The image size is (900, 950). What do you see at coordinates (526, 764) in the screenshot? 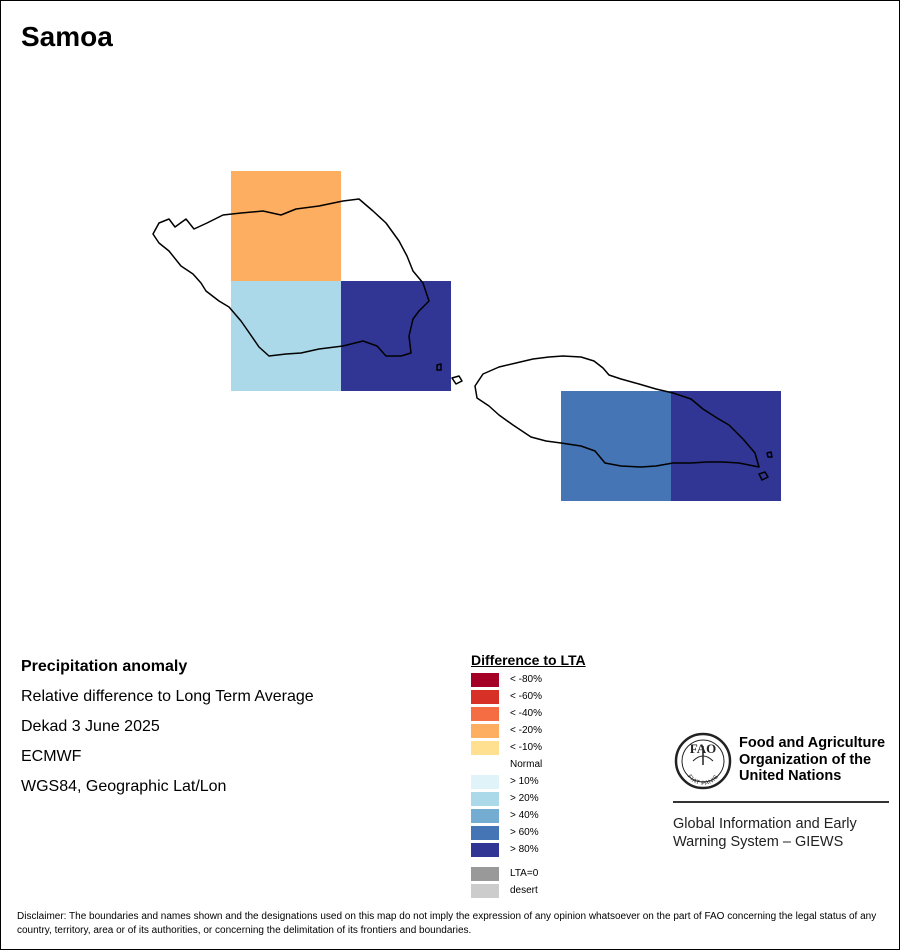
I see `legend-label: Normal` at bounding box center [526, 764].